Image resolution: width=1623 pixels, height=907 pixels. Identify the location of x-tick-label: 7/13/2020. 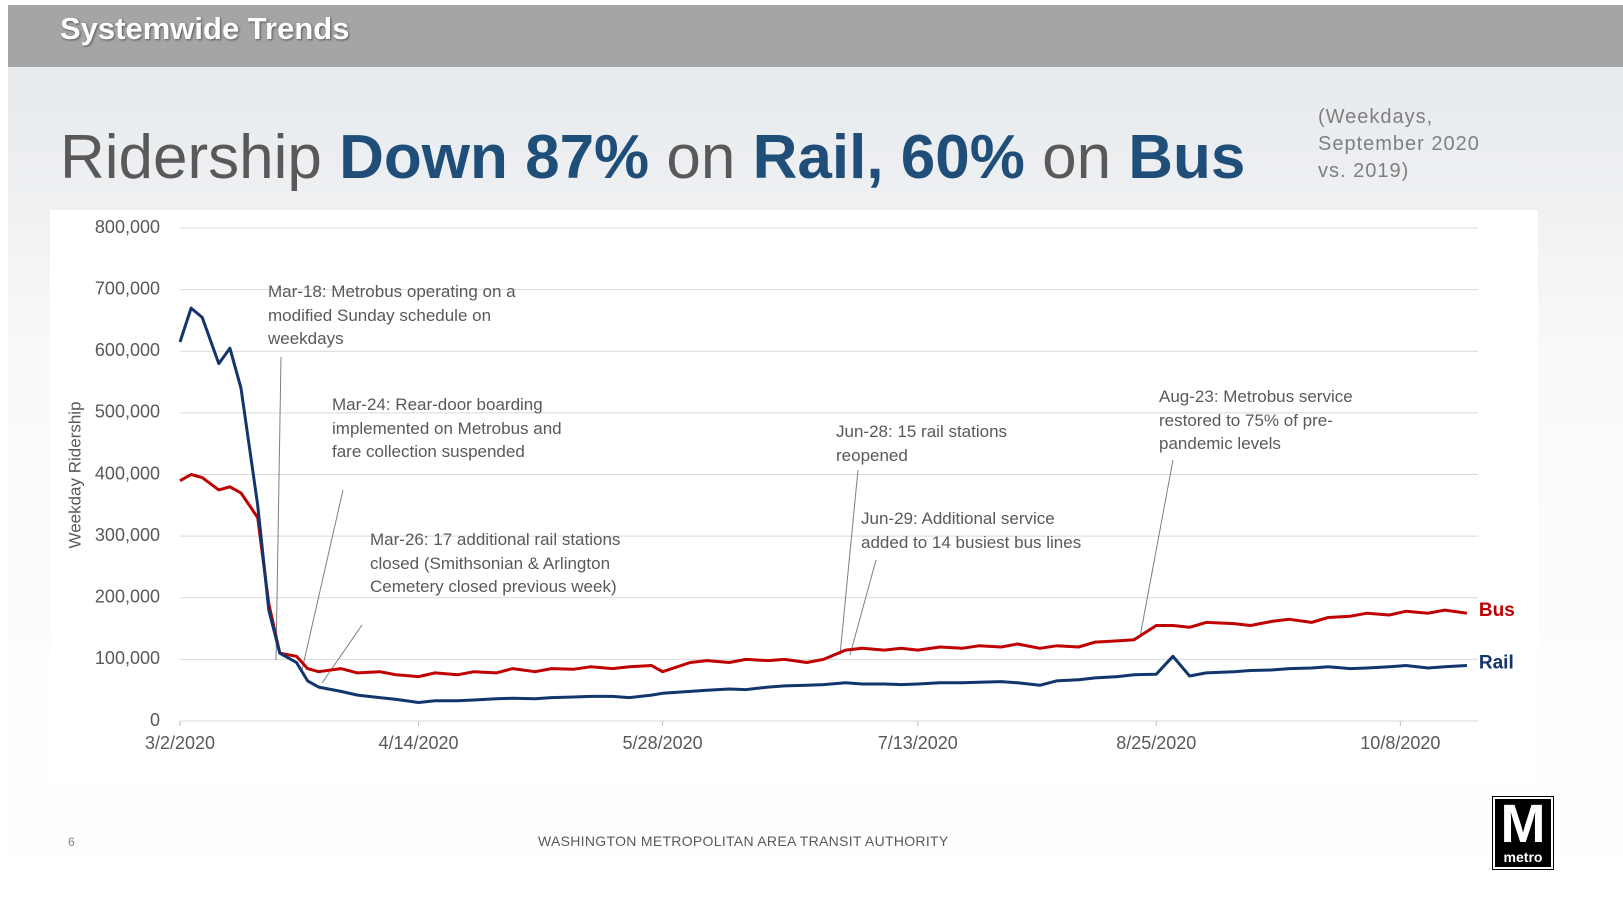
(918, 743).